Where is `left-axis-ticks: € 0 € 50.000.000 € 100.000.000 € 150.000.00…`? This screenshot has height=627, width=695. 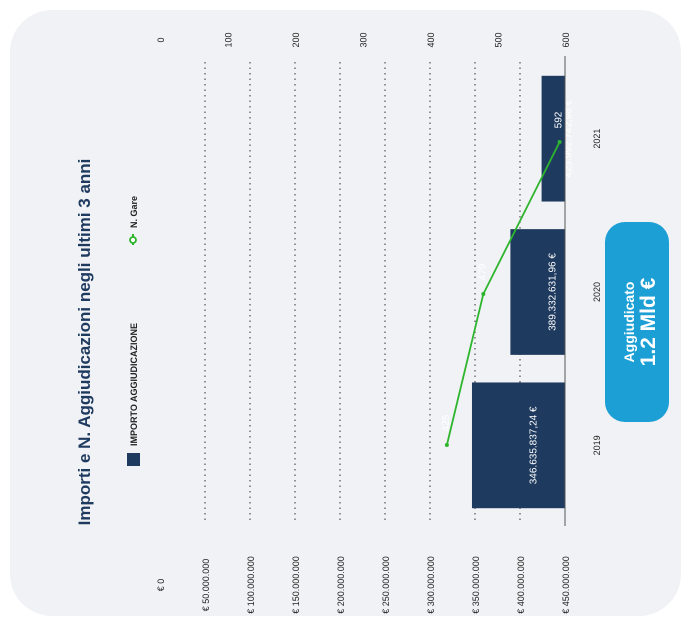 left-axis-ticks: € 0 € 50.000.000 € 100.000.000 € 150.000.00… is located at coordinates (363, 585).